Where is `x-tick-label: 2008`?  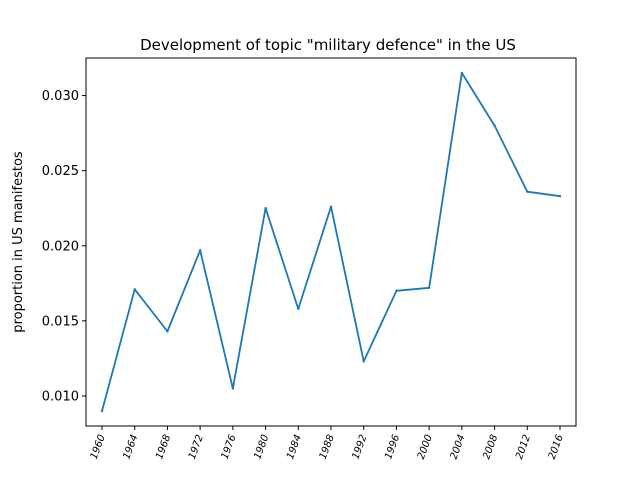
x-tick-label: 2008 is located at coordinates (490, 447).